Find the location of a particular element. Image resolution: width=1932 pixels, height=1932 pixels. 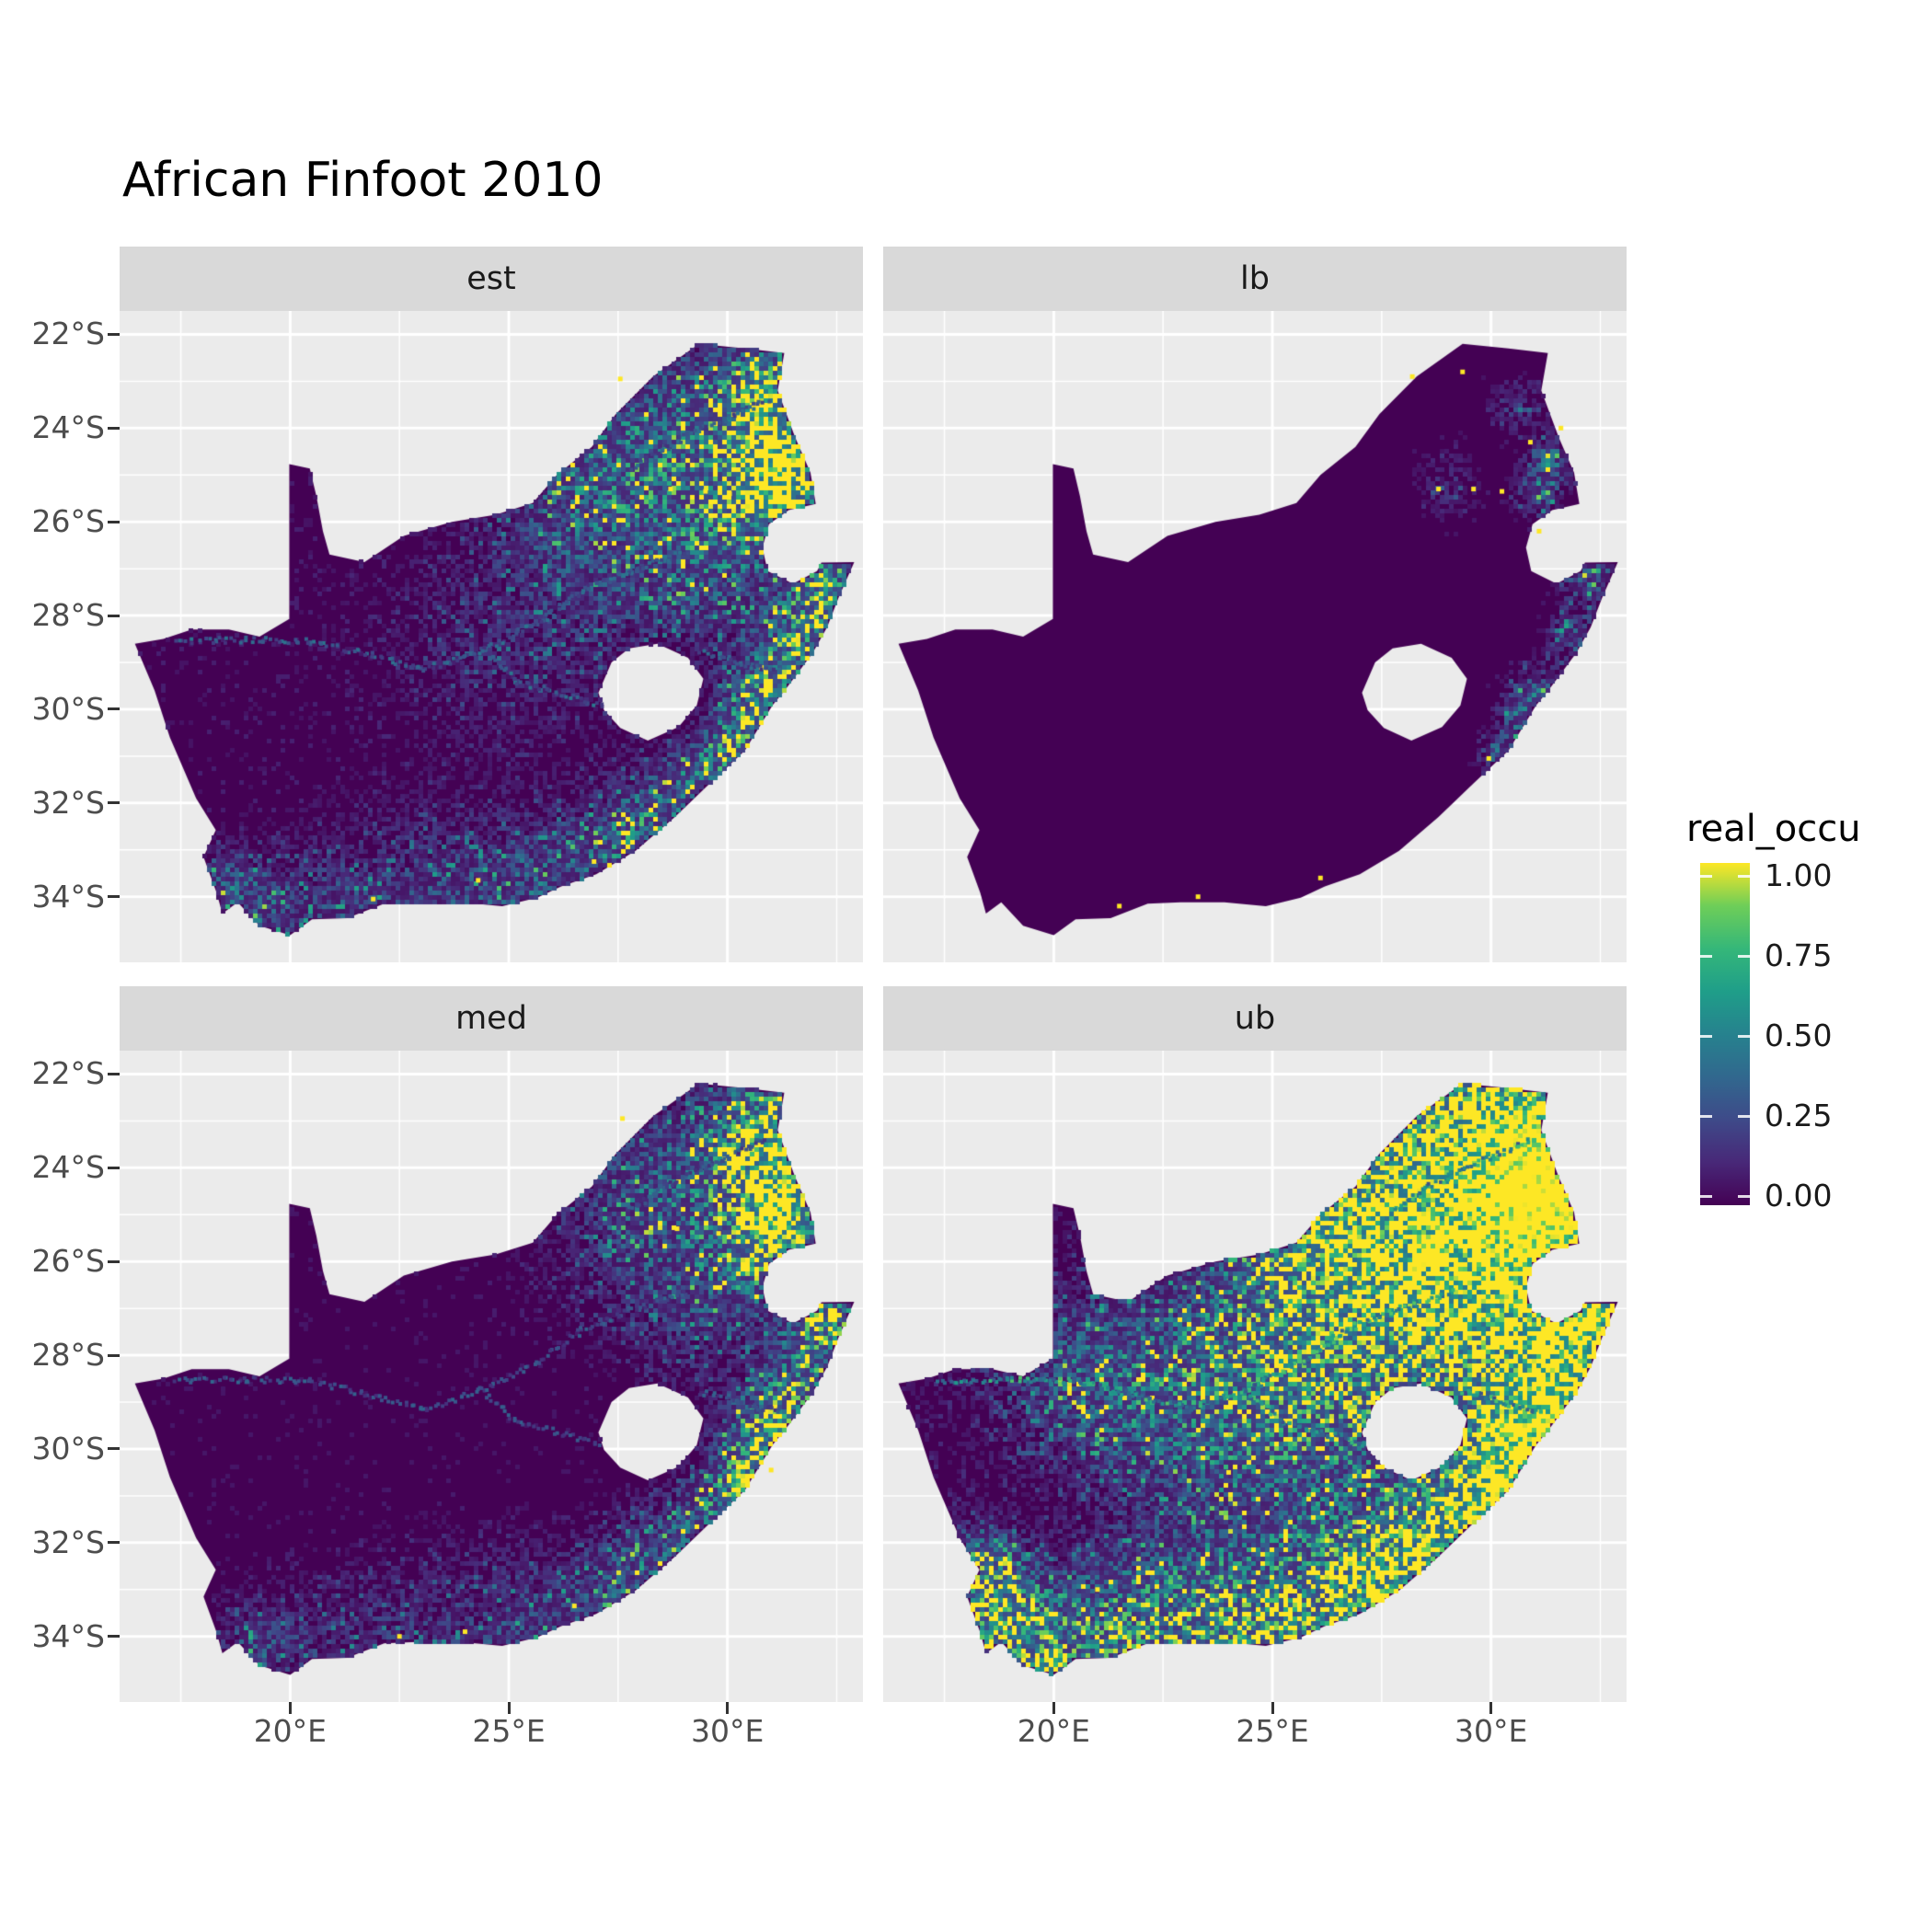

panel-ub is located at coordinates (1255, 1376).